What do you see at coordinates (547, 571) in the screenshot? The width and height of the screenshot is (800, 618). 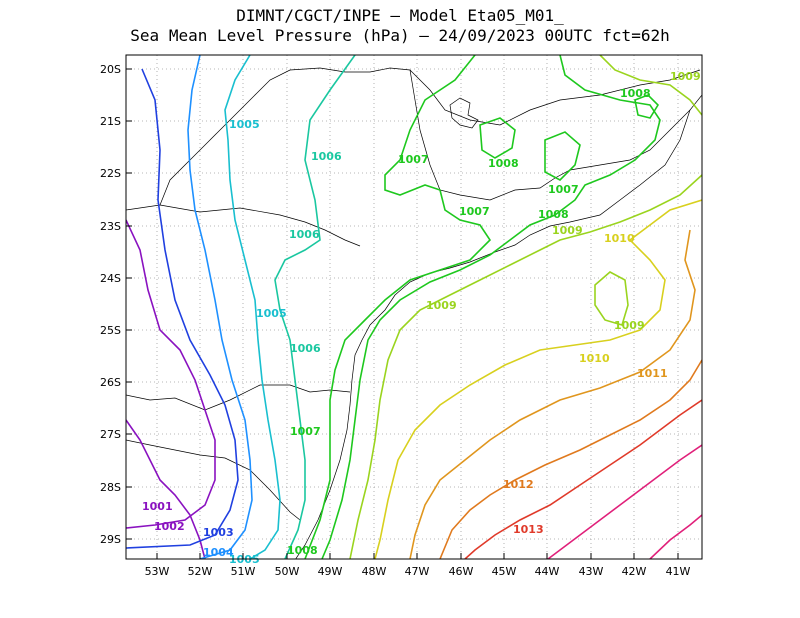 I see `lon-tick-44w: 44W` at bounding box center [547, 571].